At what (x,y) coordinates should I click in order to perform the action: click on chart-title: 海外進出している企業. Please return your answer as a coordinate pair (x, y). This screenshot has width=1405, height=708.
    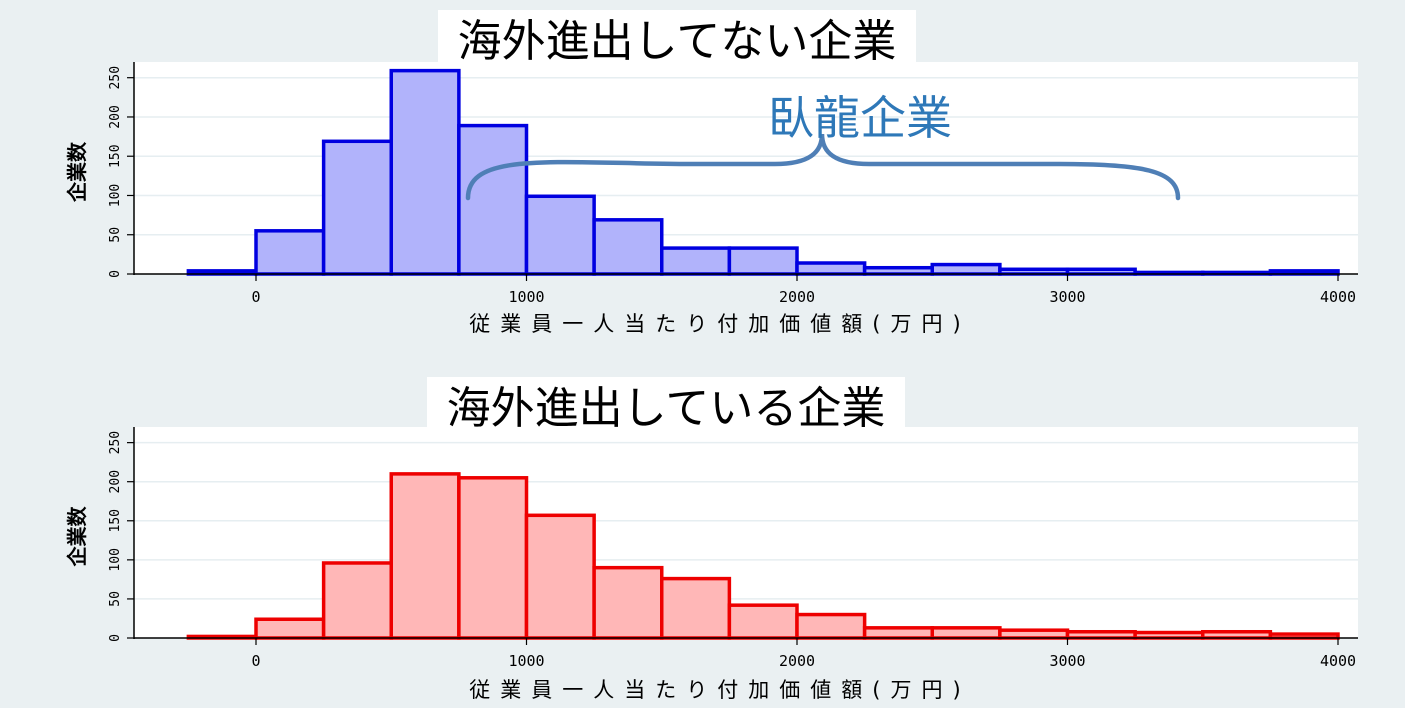
    Looking at the image, I should click on (666, 408).